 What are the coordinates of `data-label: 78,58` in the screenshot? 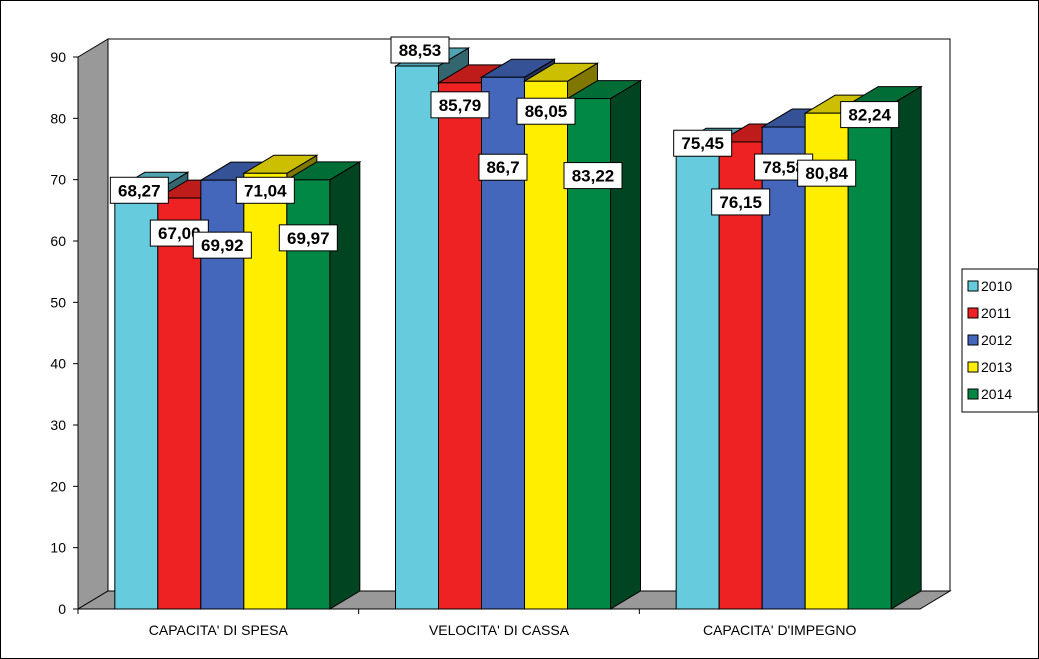 It's located at (783, 167).